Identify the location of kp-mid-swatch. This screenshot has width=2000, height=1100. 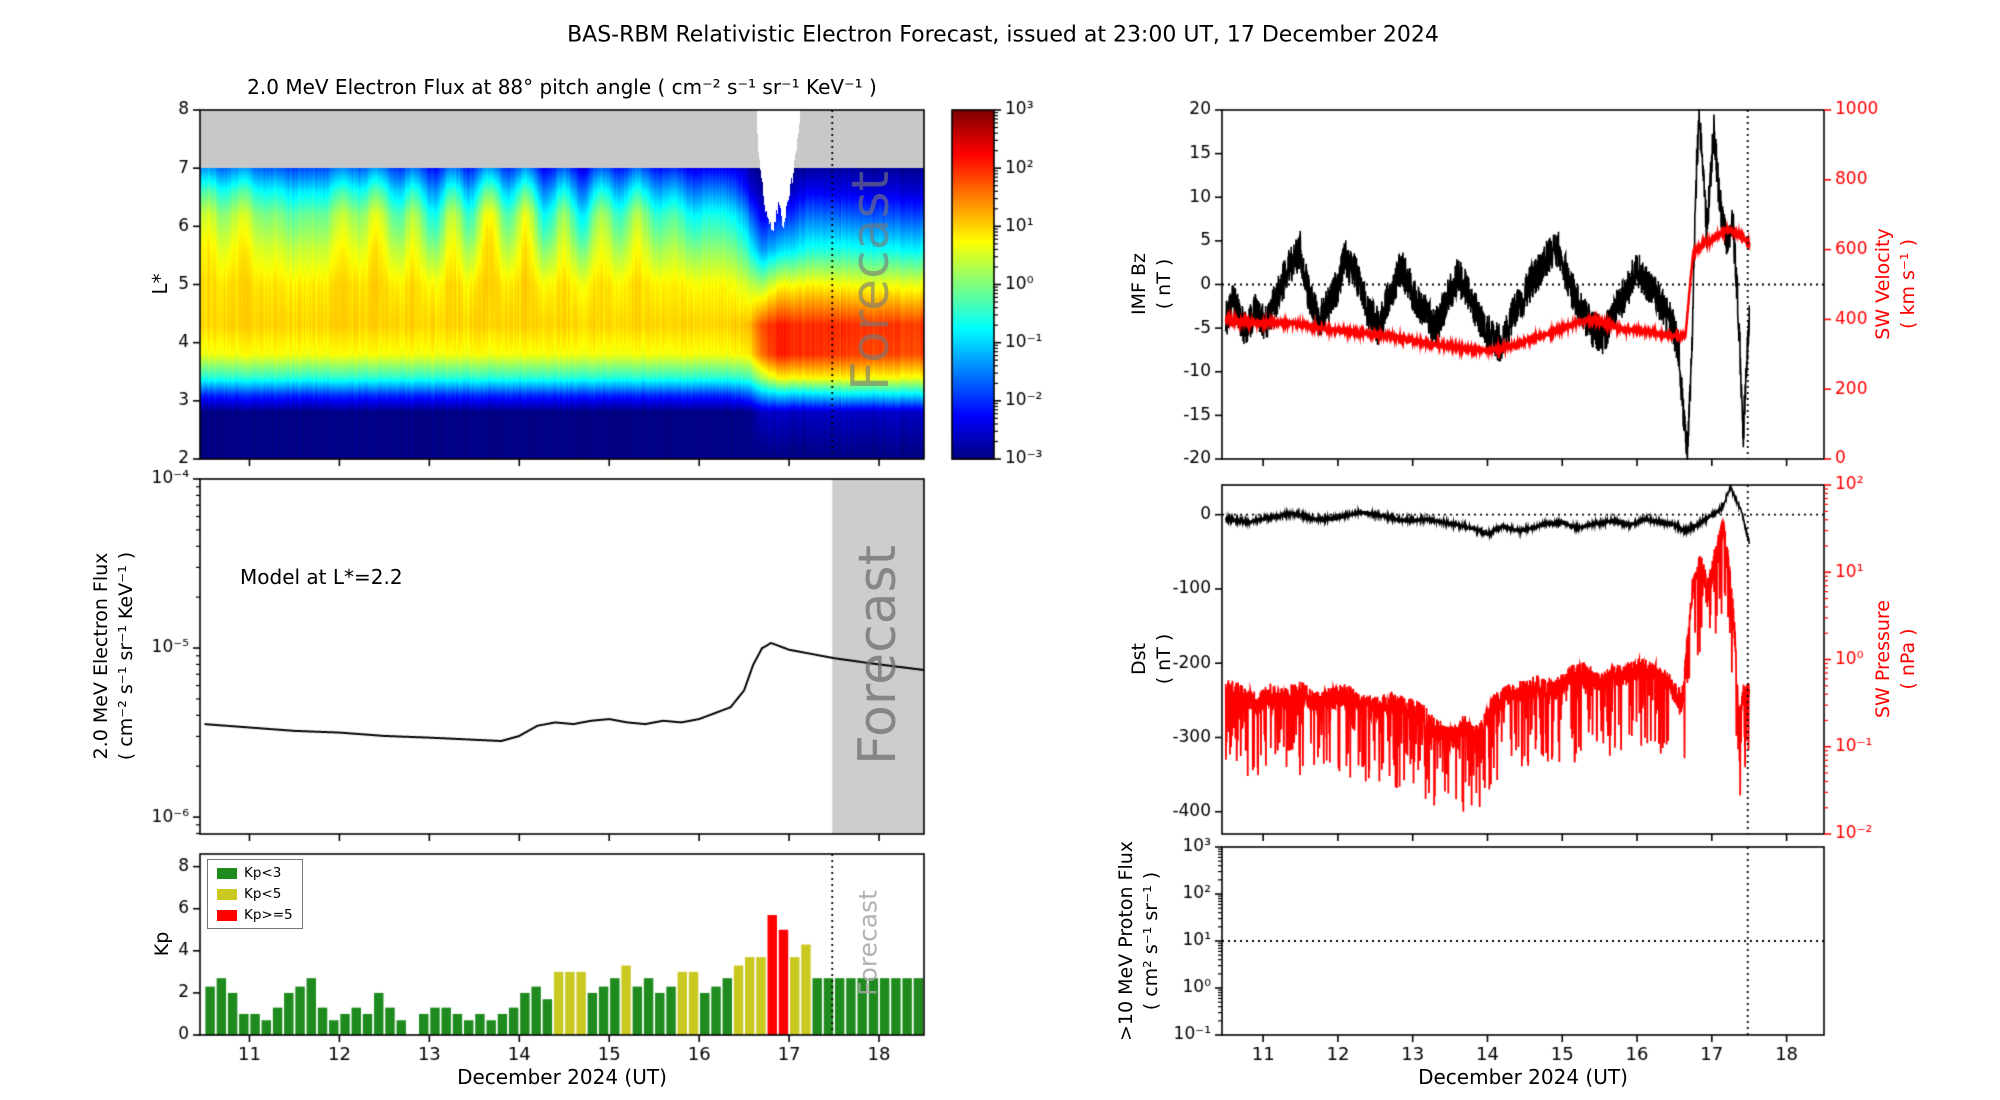
(227, 894).